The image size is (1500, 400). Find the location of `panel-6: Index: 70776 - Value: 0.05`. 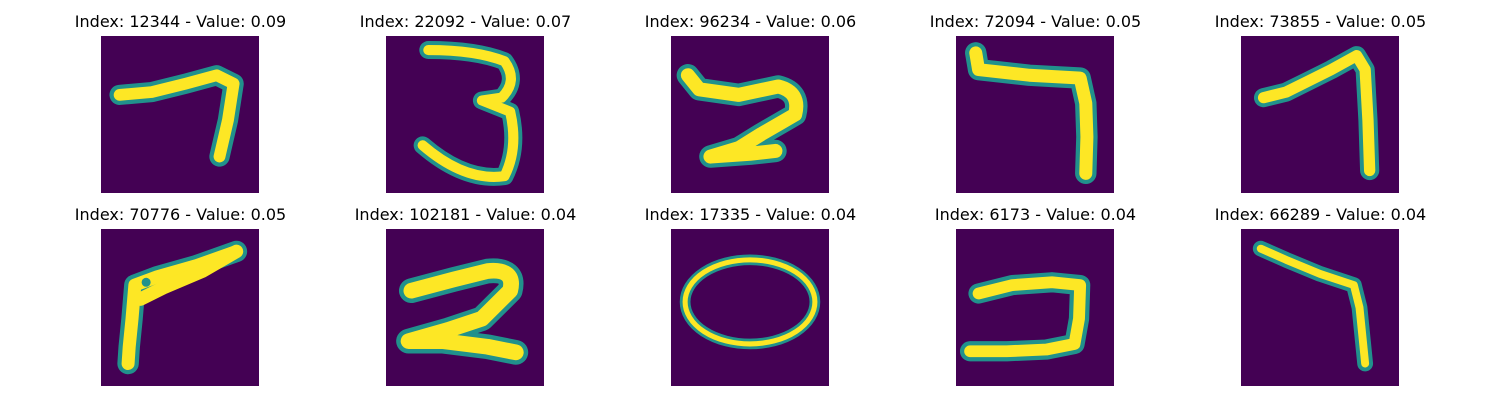

panel-6: Index: 70776 - Value: 0.05 is located at coordinates (180, 294).